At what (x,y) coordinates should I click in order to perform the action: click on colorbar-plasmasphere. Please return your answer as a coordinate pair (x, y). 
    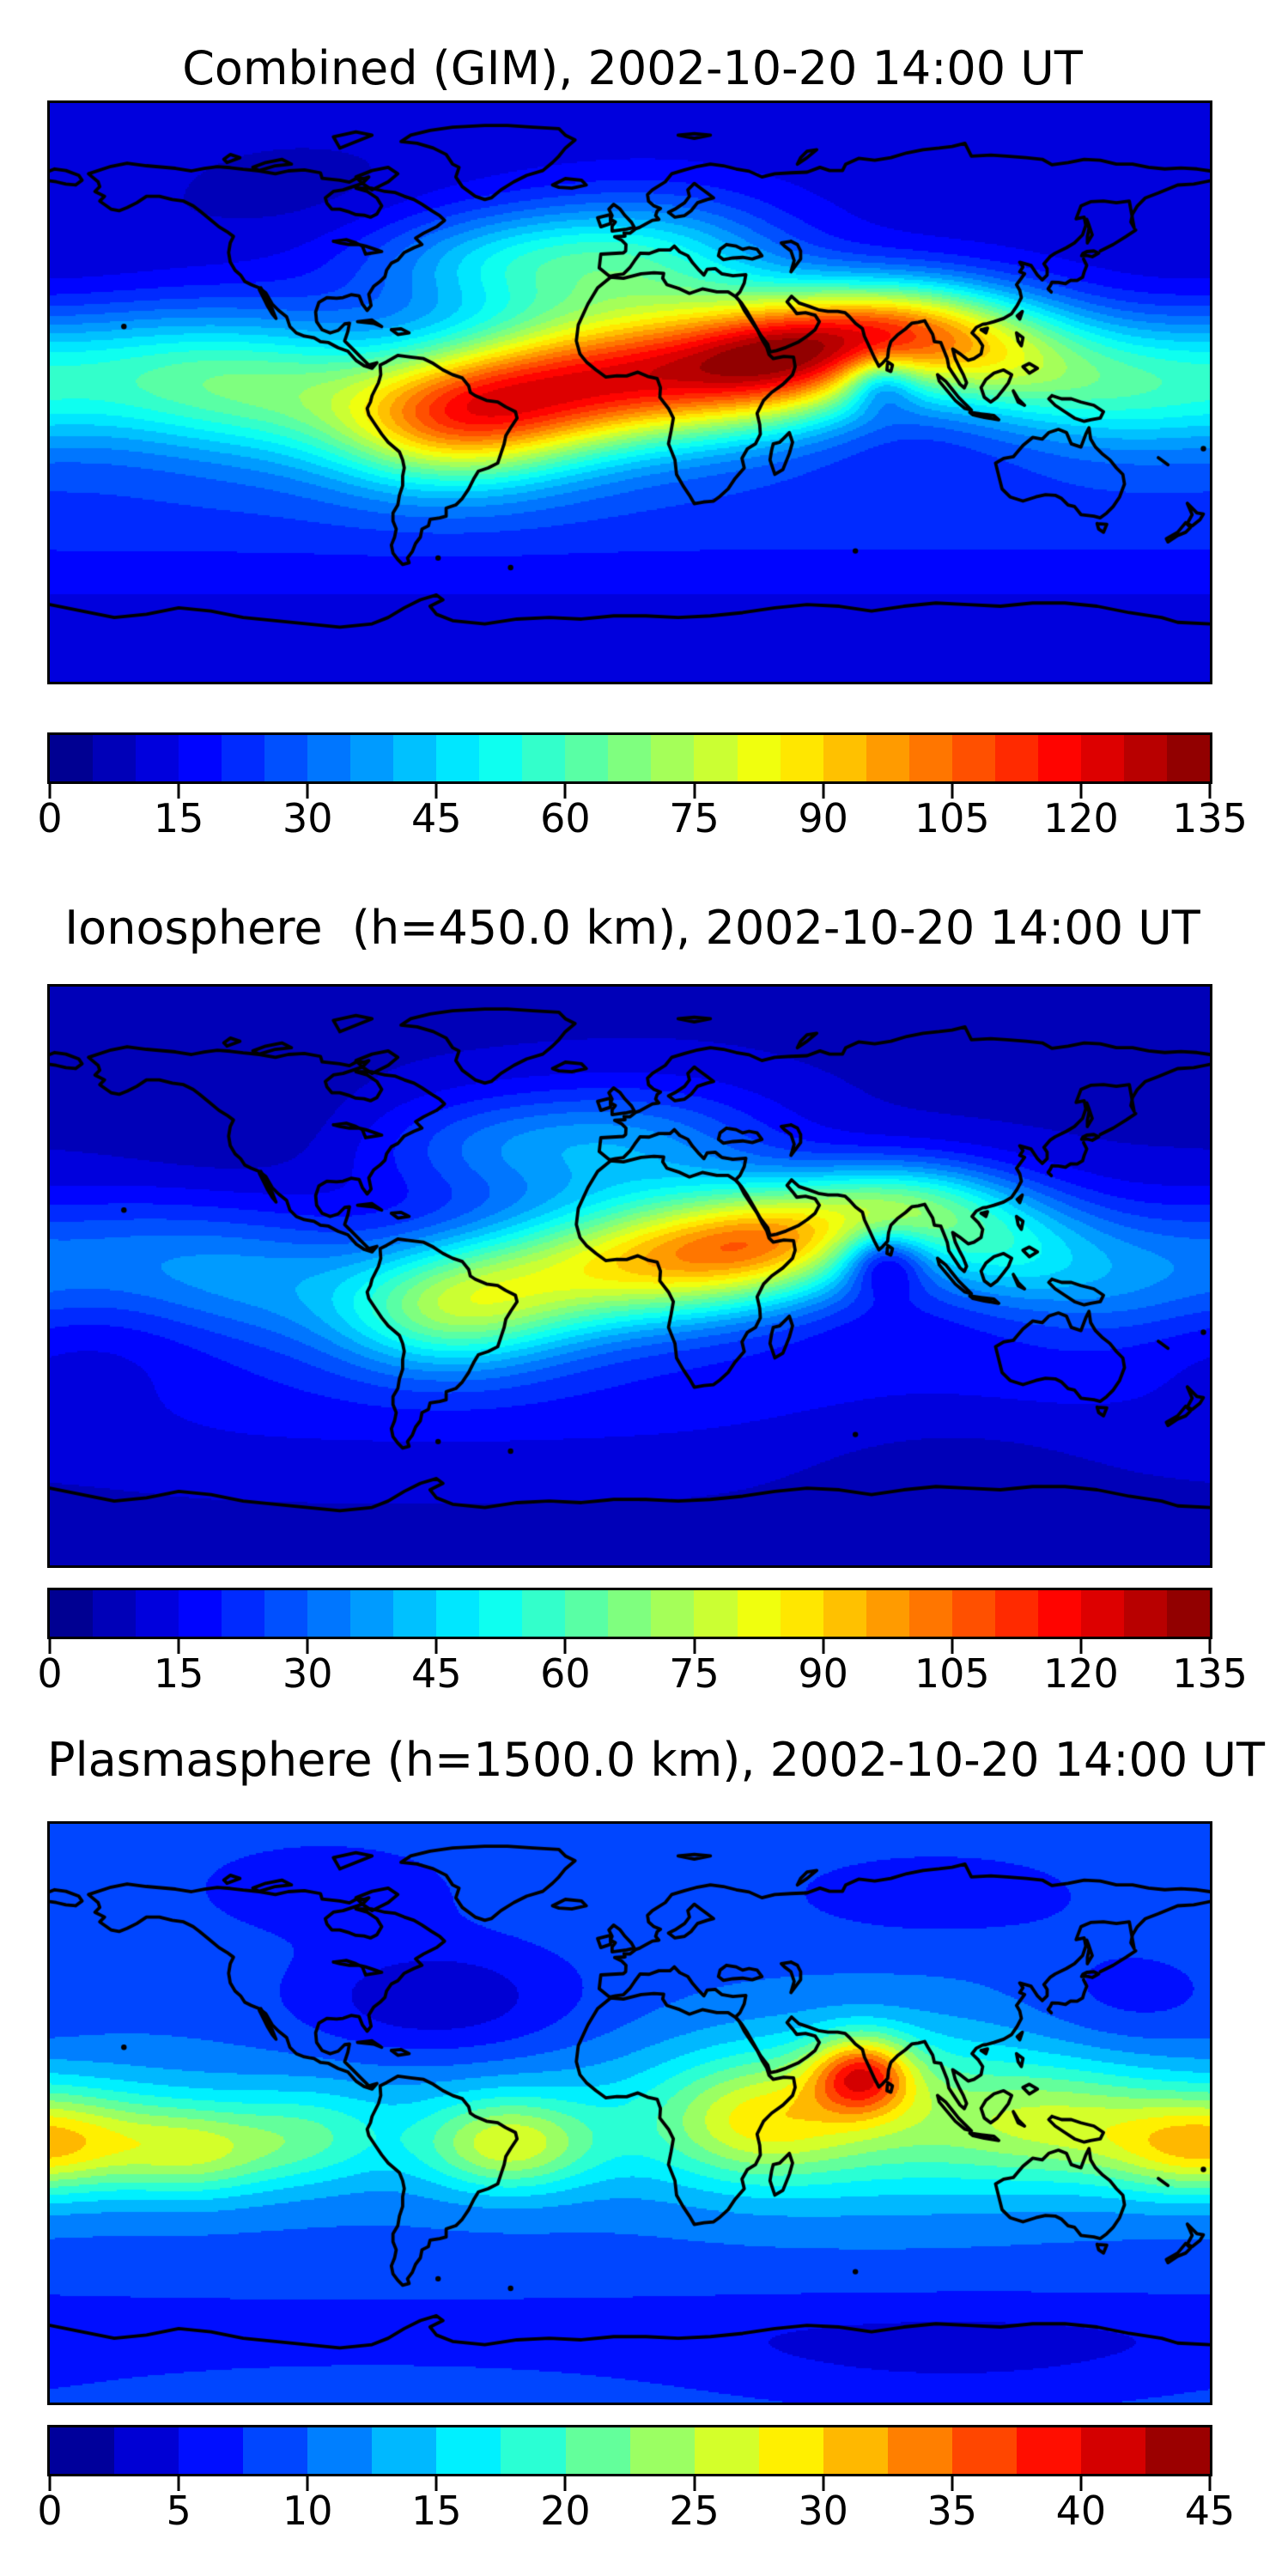
    Looking at the image, I should click on (629, 2450).